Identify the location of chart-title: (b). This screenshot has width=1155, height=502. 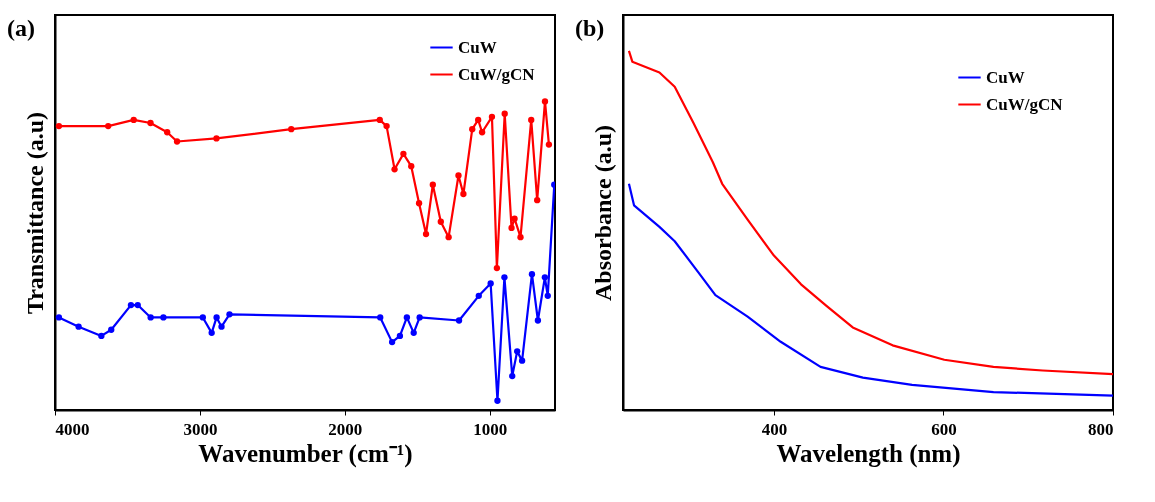
(590, 28).